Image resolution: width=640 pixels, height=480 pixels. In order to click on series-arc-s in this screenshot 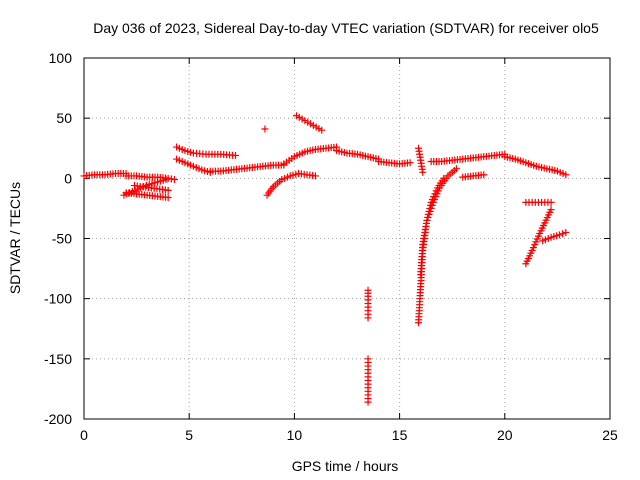, I will do `click(421, 160)`.